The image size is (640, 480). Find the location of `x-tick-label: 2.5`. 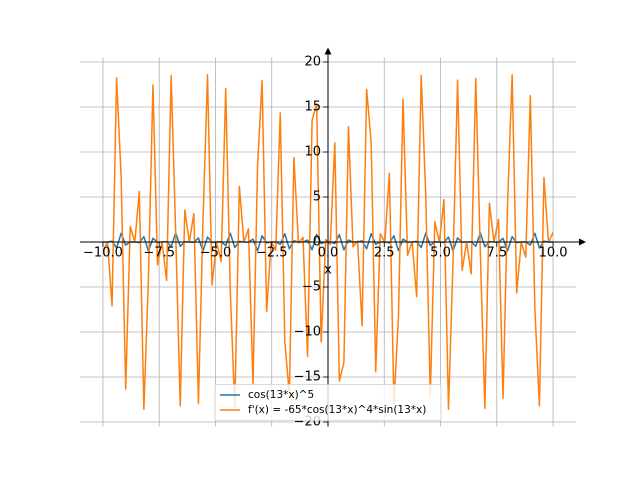

x-tick-label: 2.5 is located at coordinates (384, 253).